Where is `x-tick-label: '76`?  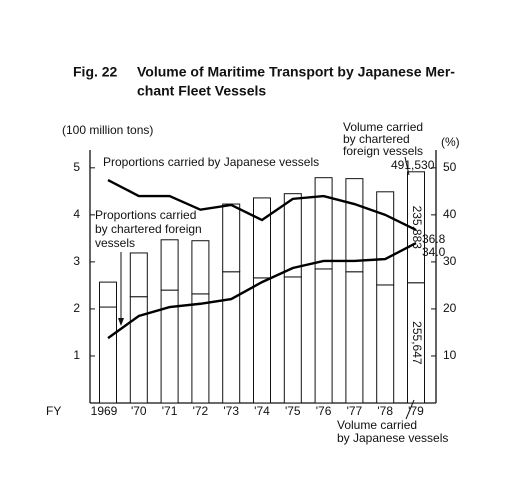
x-tick-label: '76 is located at coordinates (324, 411).